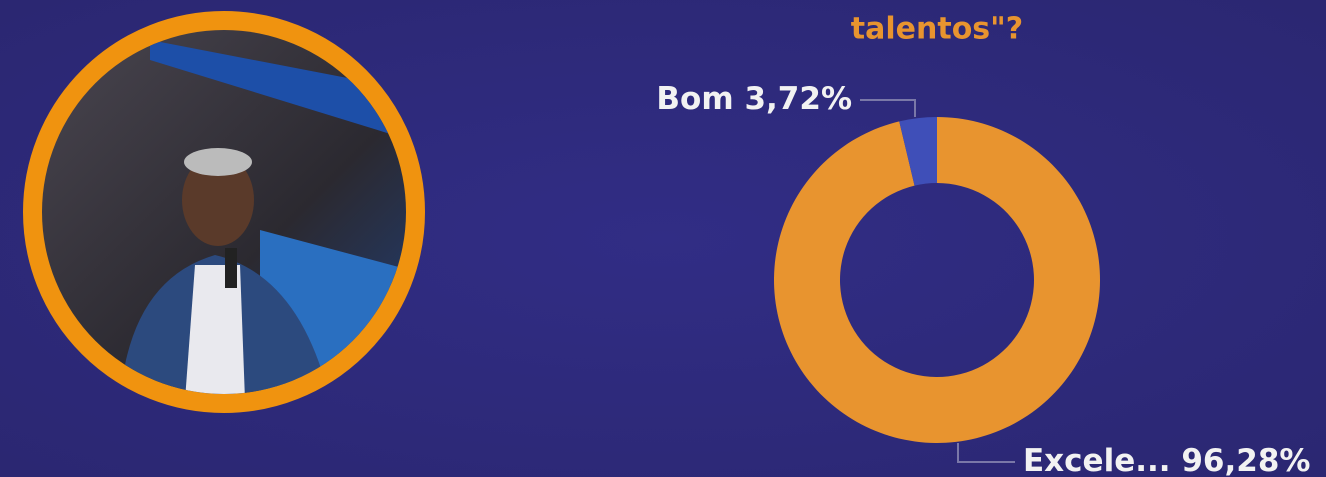  What do you see at coordinates (1245, 460) in the screenshot?
I see `value-label: 96,28%` at bounding box center [1245, 460].